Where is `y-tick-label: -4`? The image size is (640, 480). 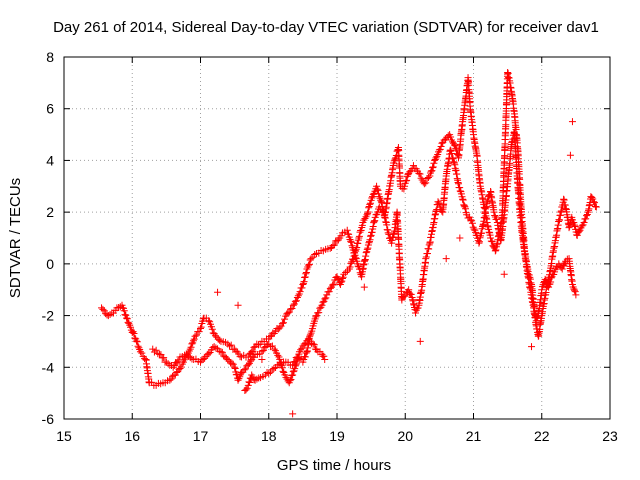 y-tick-label: -4 is located at coordinates (48, 367).